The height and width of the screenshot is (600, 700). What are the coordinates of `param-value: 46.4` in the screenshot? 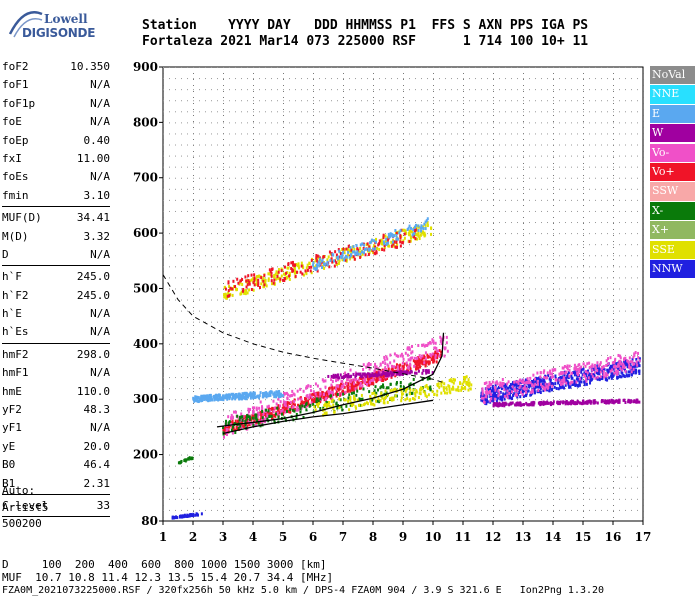 It's located at (97, 465).